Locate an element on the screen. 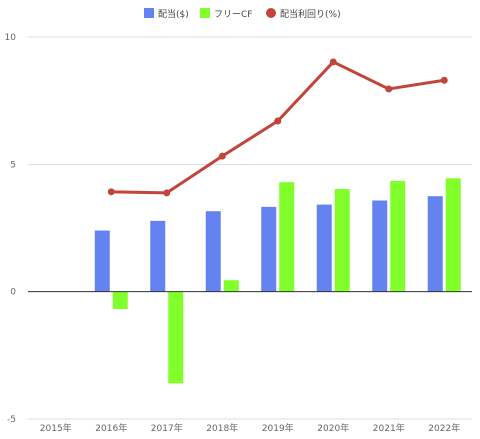  y-tick-label: 5 is located at coordinates (13, 165).